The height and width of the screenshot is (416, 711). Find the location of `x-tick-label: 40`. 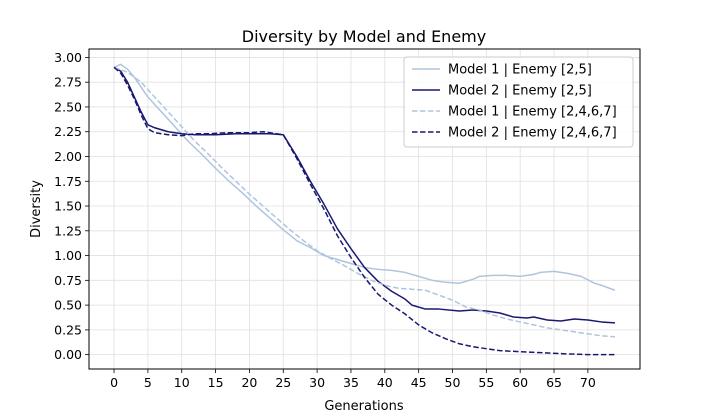

x-tick-label: 40 is located at coordinates (385, 382).